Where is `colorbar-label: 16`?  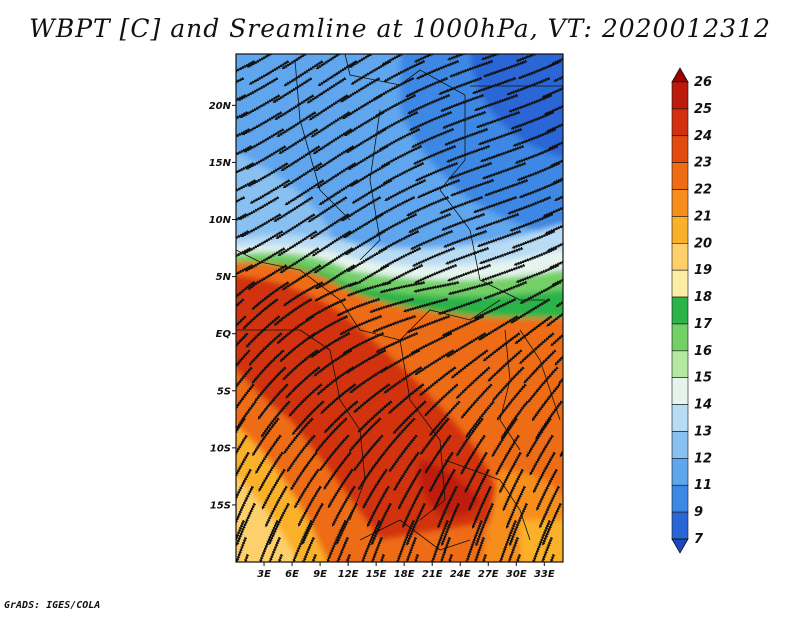 colorbar-label: 16 is located at coordinates (703, 351).